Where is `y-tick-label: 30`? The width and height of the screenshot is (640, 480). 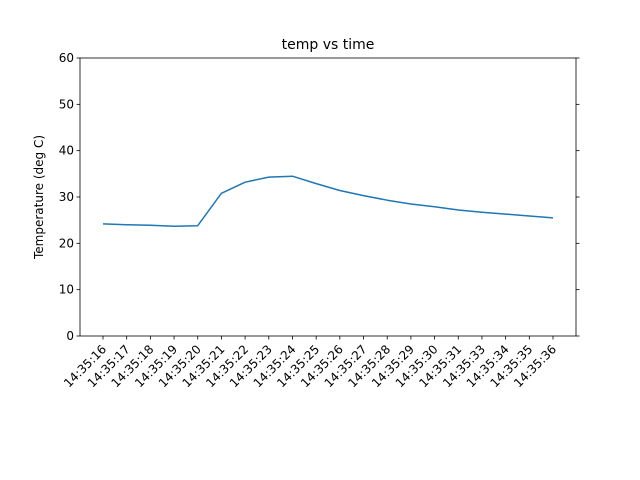 y-tick-label: 30 is located at coordinates (66, 197).